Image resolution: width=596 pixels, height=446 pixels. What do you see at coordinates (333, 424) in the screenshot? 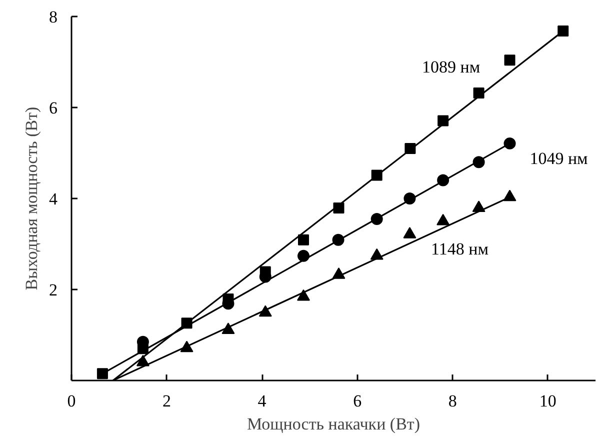
I see `x-axis-title: Мощность накачки (Вт)` at bounding box center [333, 424].